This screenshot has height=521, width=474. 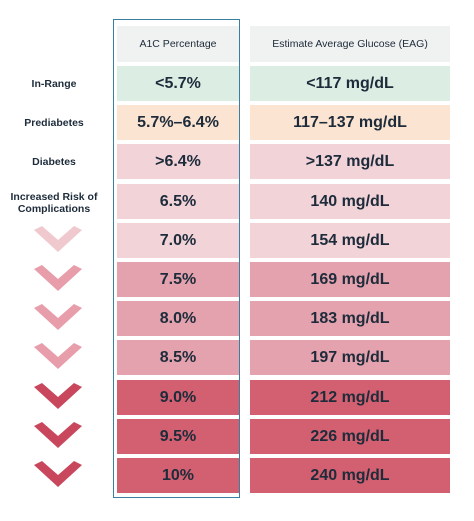 What do you see at coordinates (350, 318) in the screenshot?
I see `eag-cell: 183 mg/dL` at bounding box center [350, 318].